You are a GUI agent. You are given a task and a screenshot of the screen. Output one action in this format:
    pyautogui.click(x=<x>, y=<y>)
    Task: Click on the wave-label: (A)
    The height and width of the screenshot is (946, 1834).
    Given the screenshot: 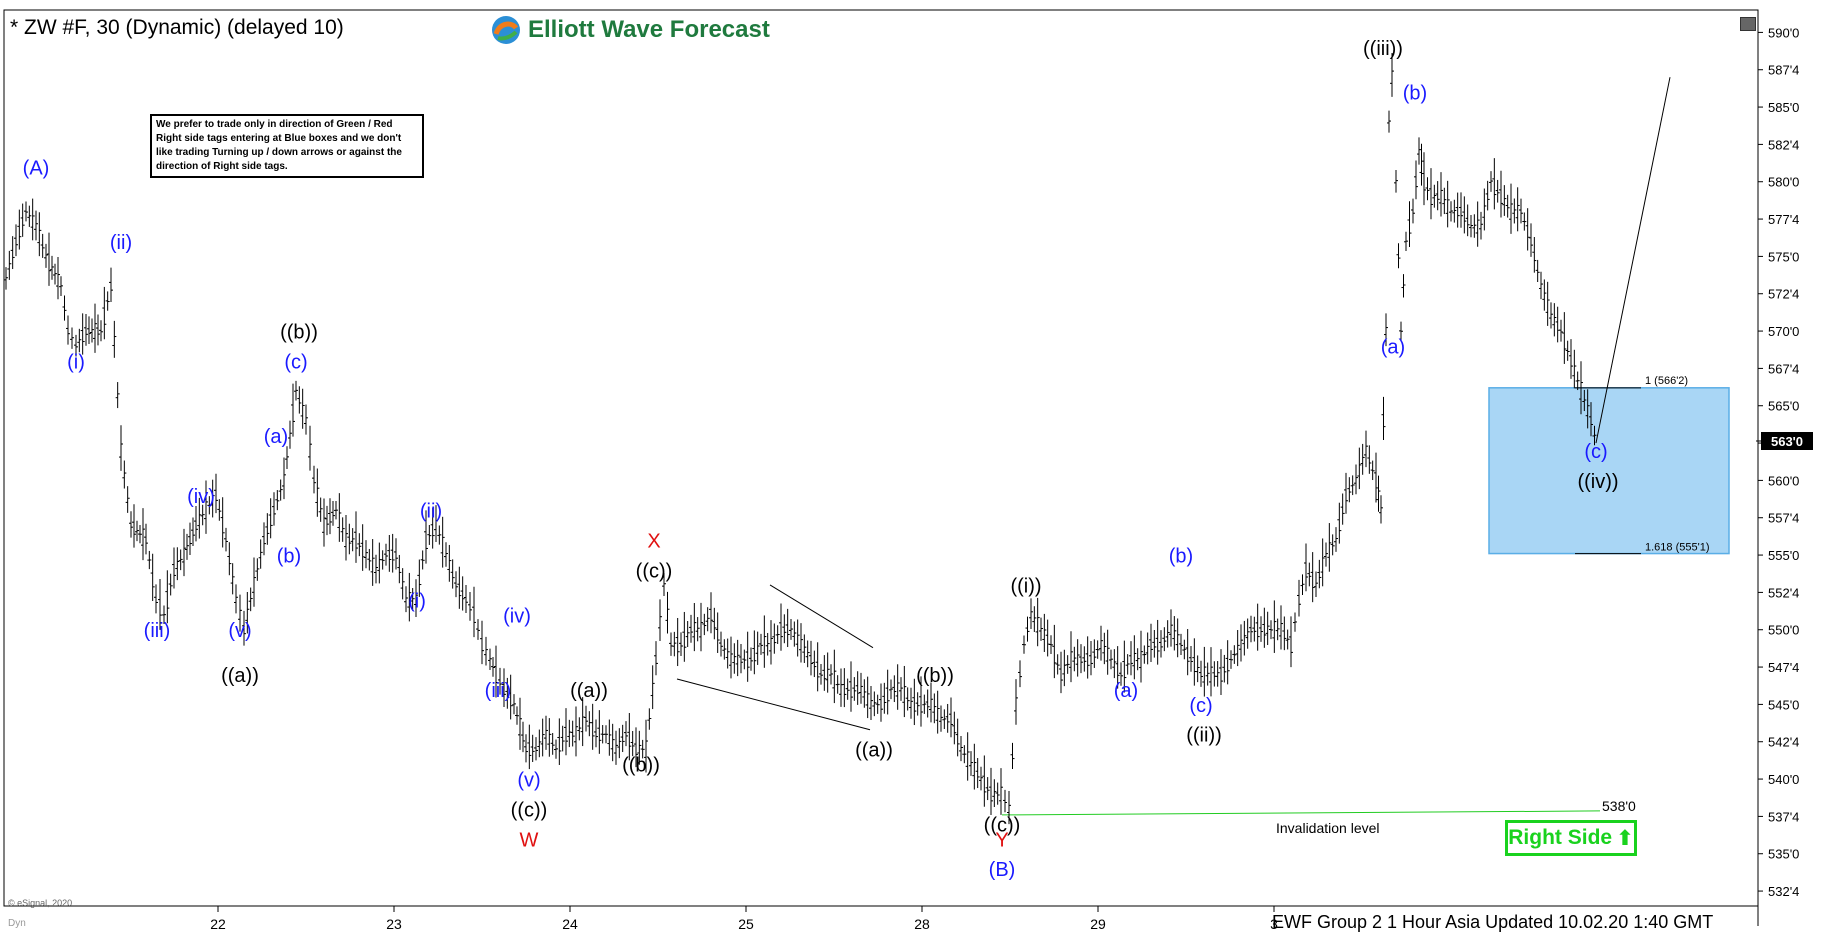 What is the action you would take?
    pyautogui.click(x=36, y=168)
    